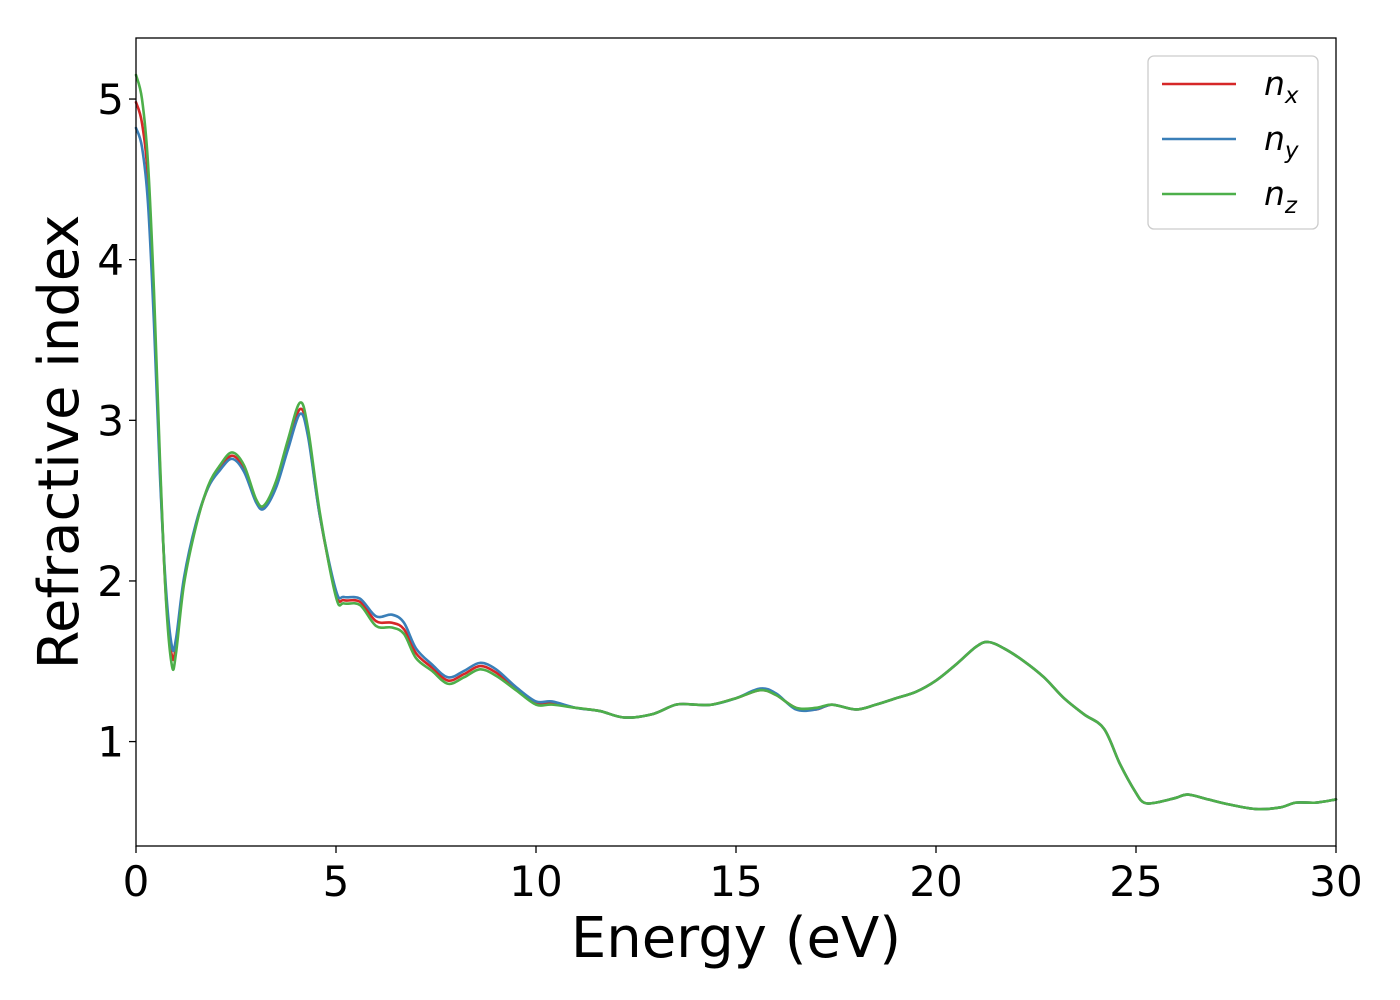 This screenshot has height=1000, width=1400. What do you see at coordinates (110, 260) in the screenshot?
I see `y-tick-label: 4` at bounding box center [110, 260].